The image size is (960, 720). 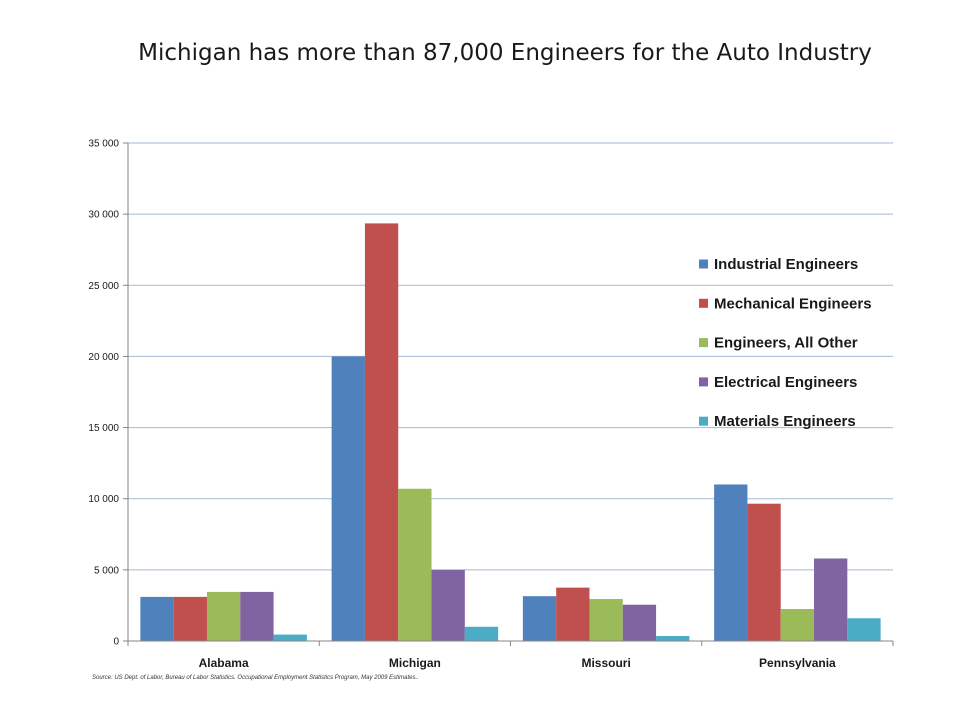 What do you see at coordinates (103, 286) in the screenshot?
I see `y-tick-label: 25 000` at bounding box center [103, 286].